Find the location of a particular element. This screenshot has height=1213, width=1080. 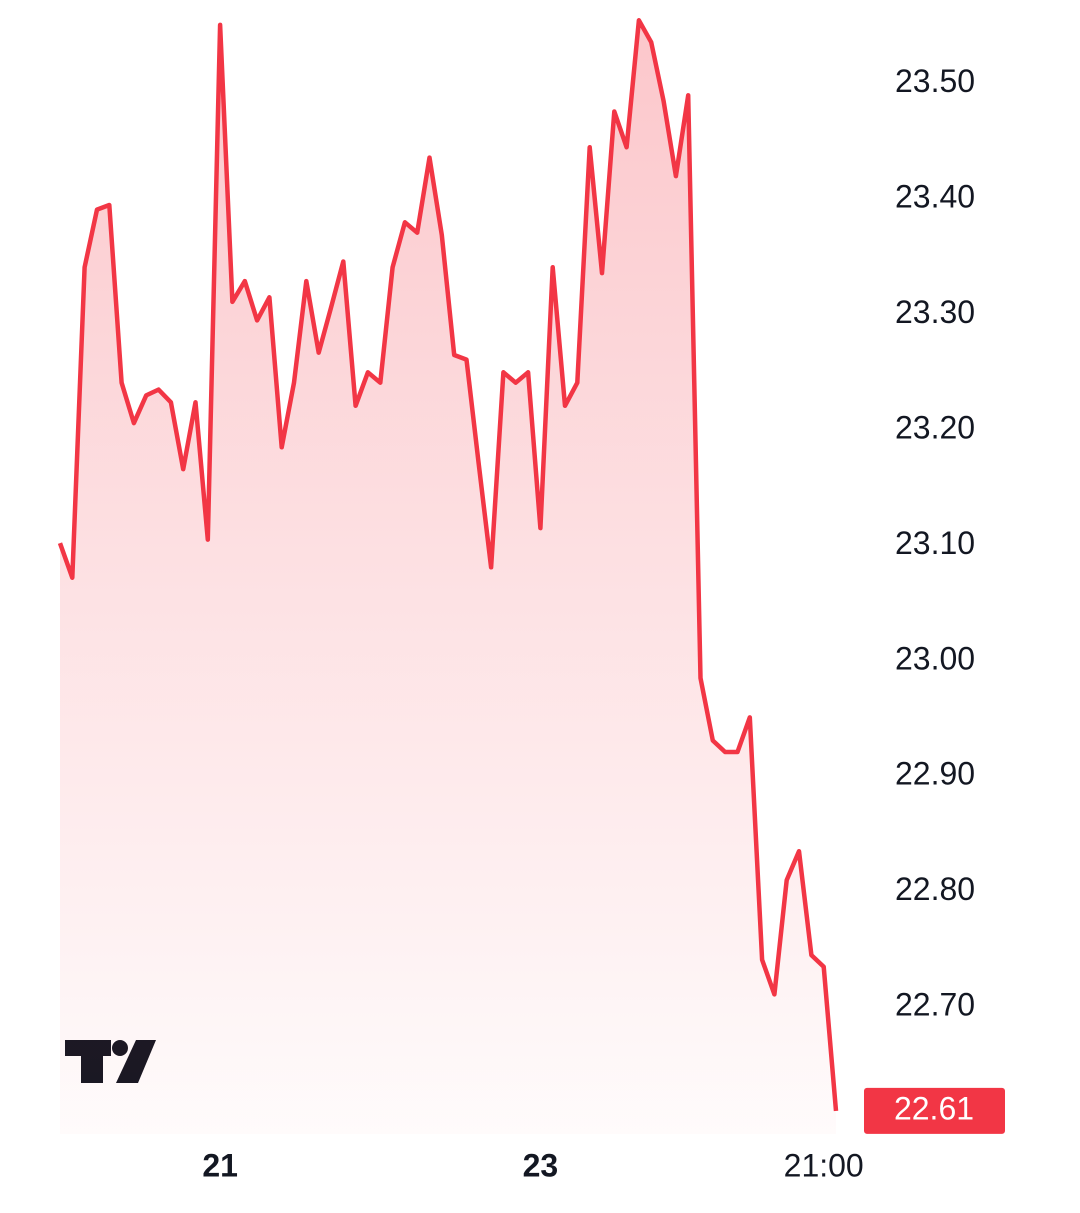

last-price-label: 22.61 is located at coordinates (934, 1108).